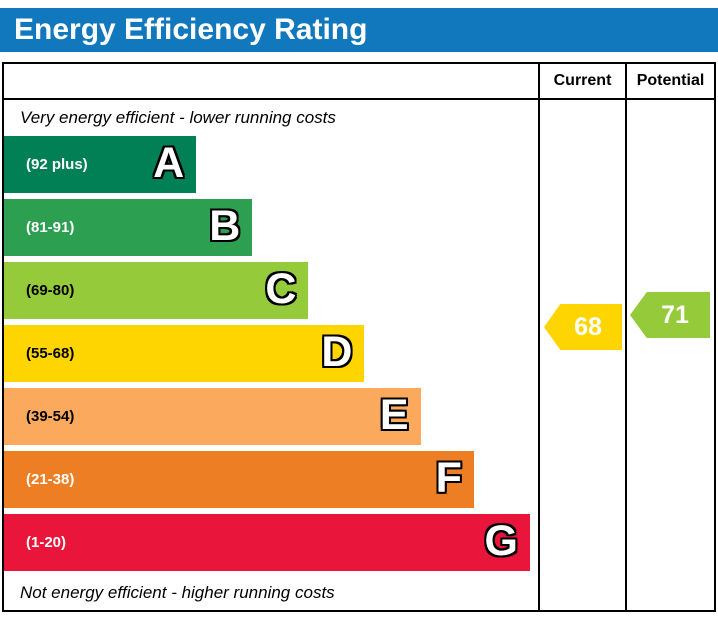 The width and height of the screenshot is (718, 619). Describe the element at coordinates (394, 414) in the screenshot. I see `band-letter-e: E` at that location.